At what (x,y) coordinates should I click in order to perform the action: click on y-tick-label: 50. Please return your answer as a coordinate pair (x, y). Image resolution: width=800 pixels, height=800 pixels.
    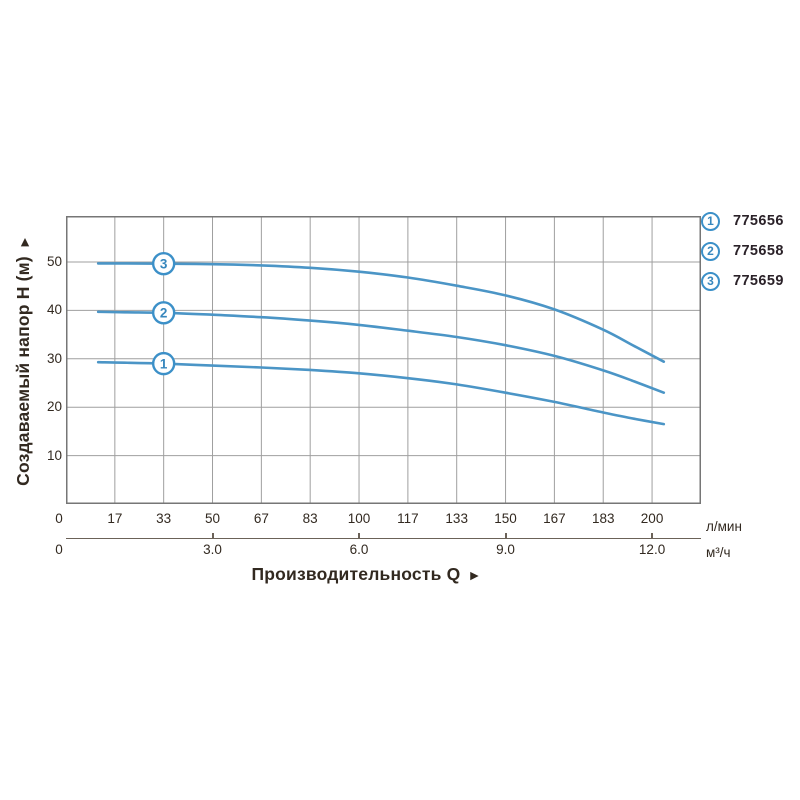
    Looking at the image, I should click on (54, 261).